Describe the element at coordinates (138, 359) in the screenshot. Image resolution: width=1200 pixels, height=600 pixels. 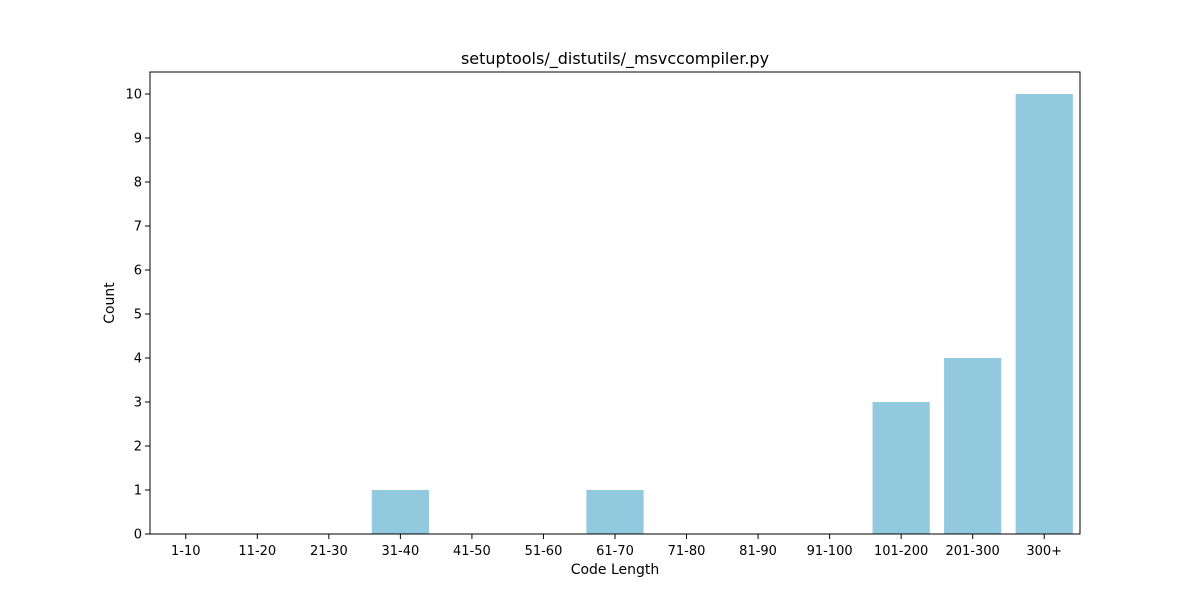
I see `y-tick-label: 4` at that location.